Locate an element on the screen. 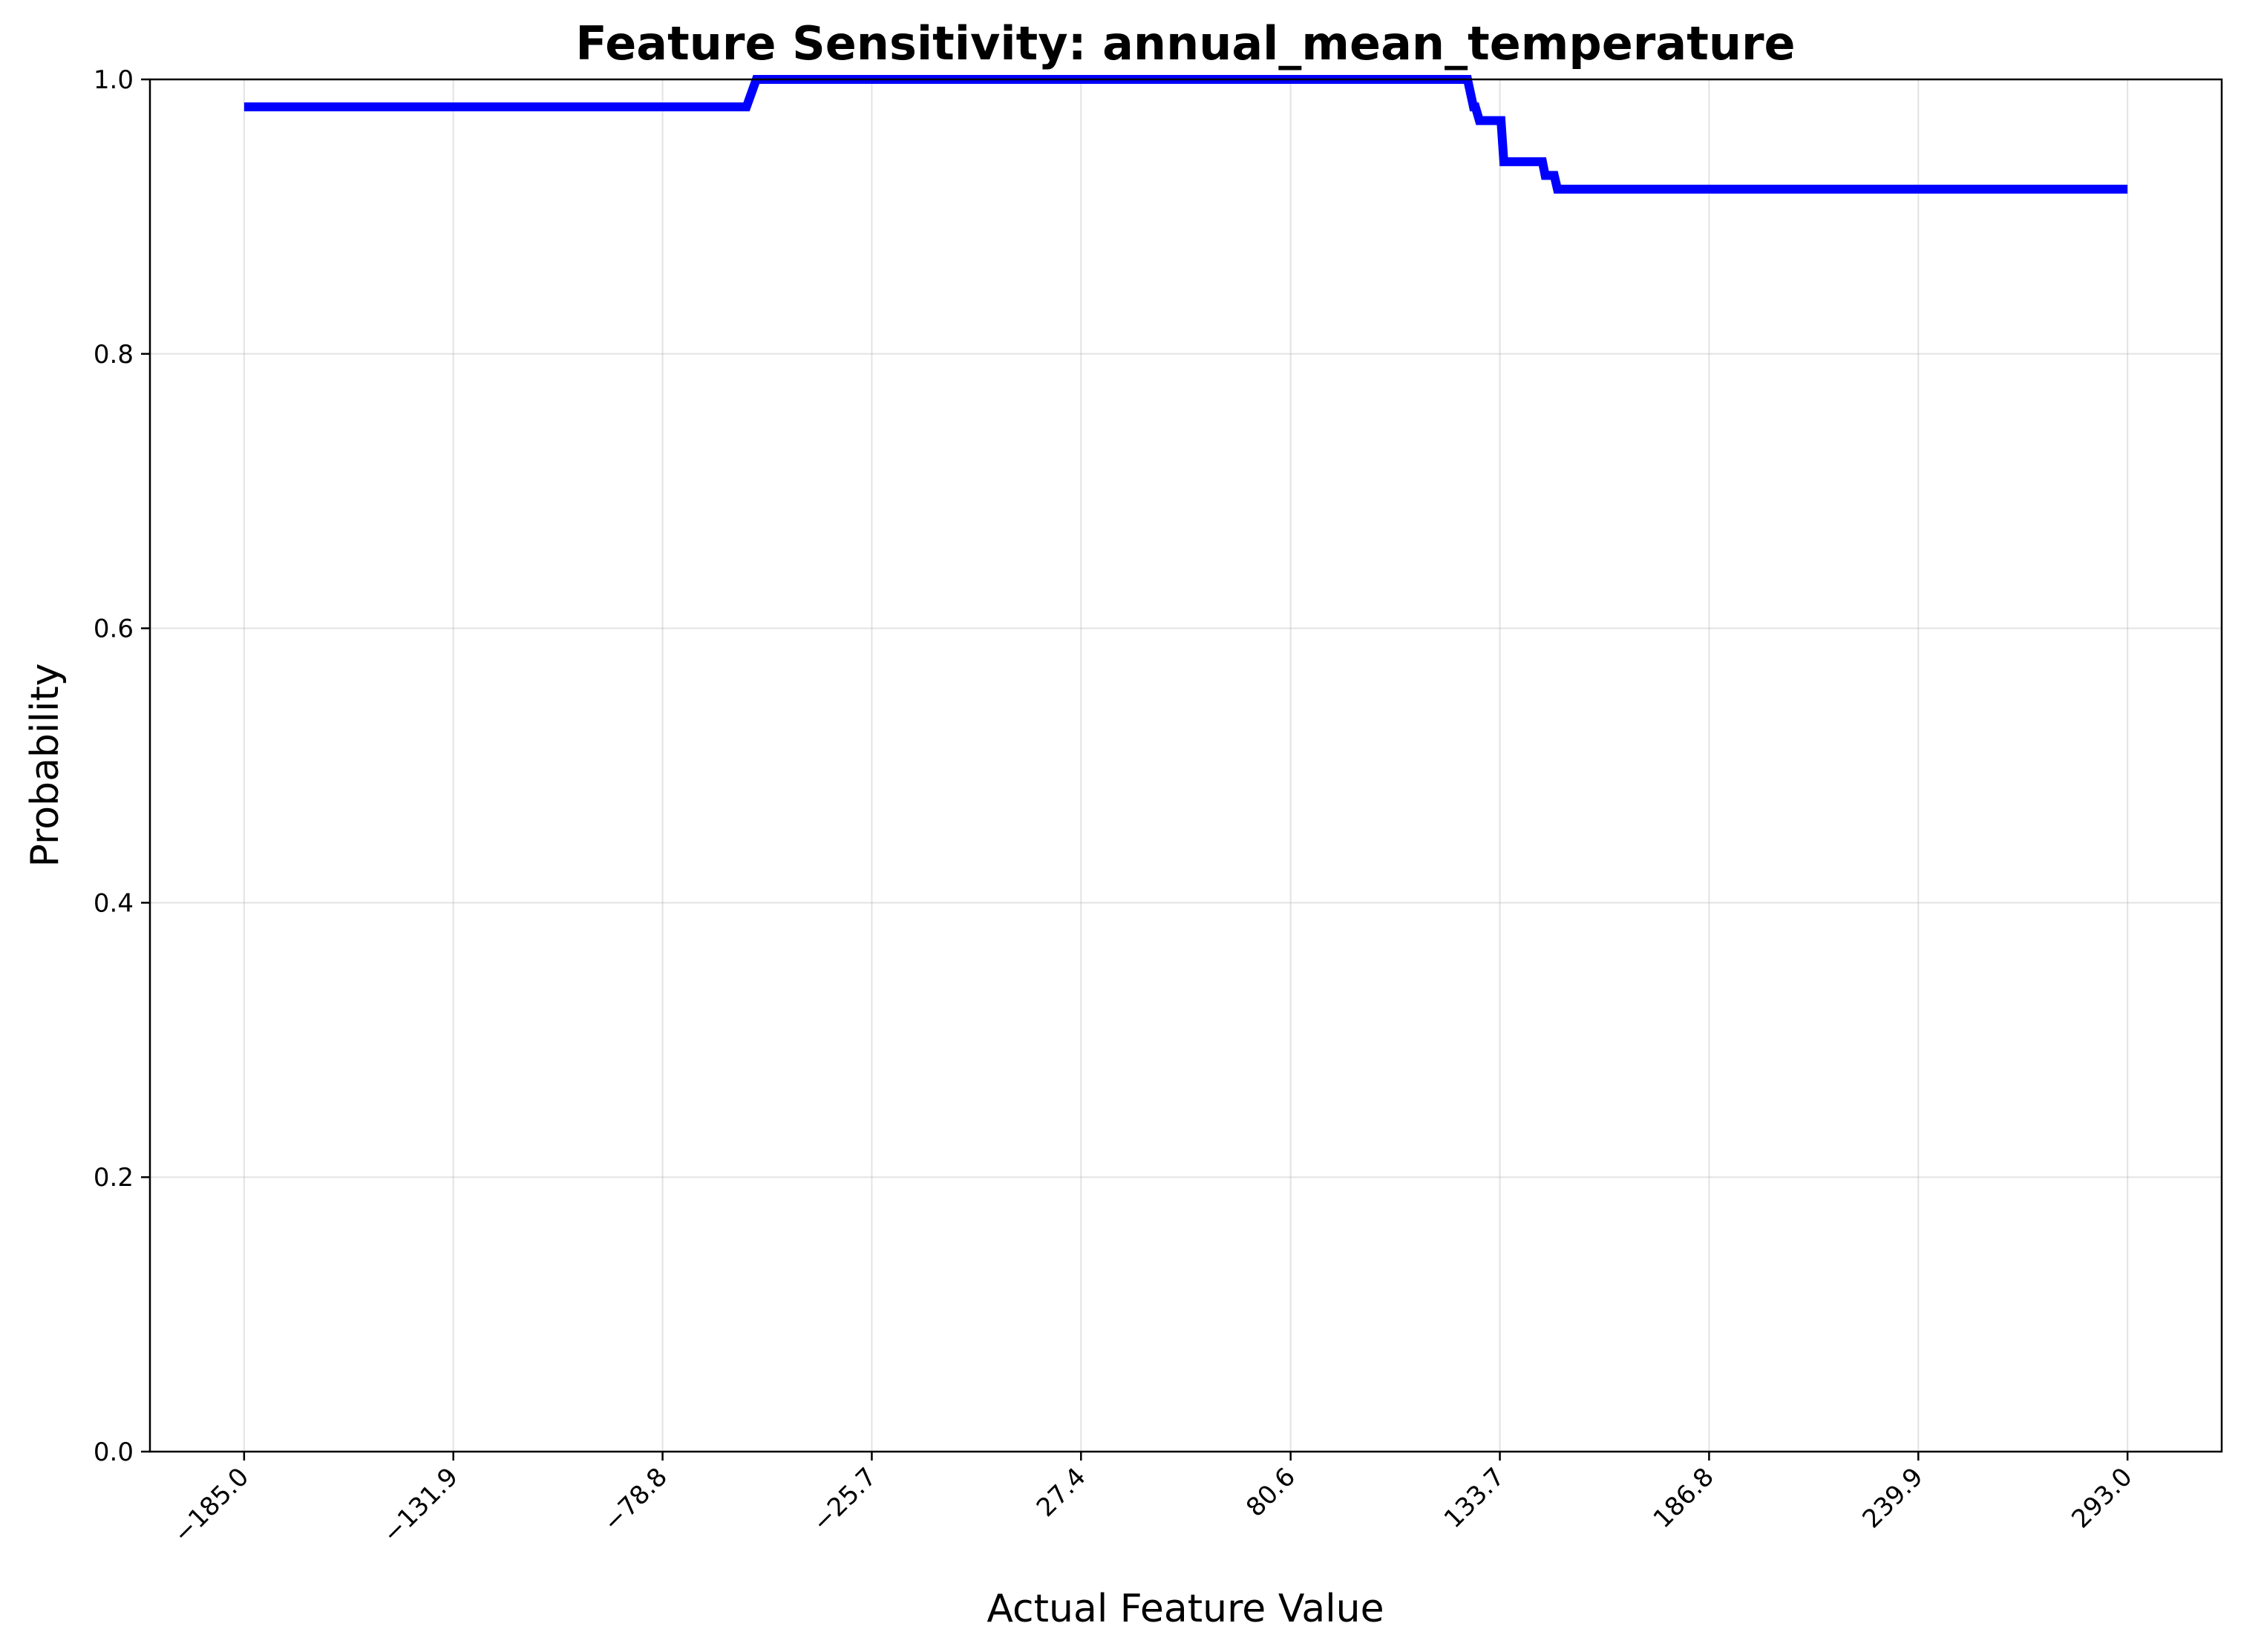  y-tick-label: 0.2 is located at coordinates (114, 1178).